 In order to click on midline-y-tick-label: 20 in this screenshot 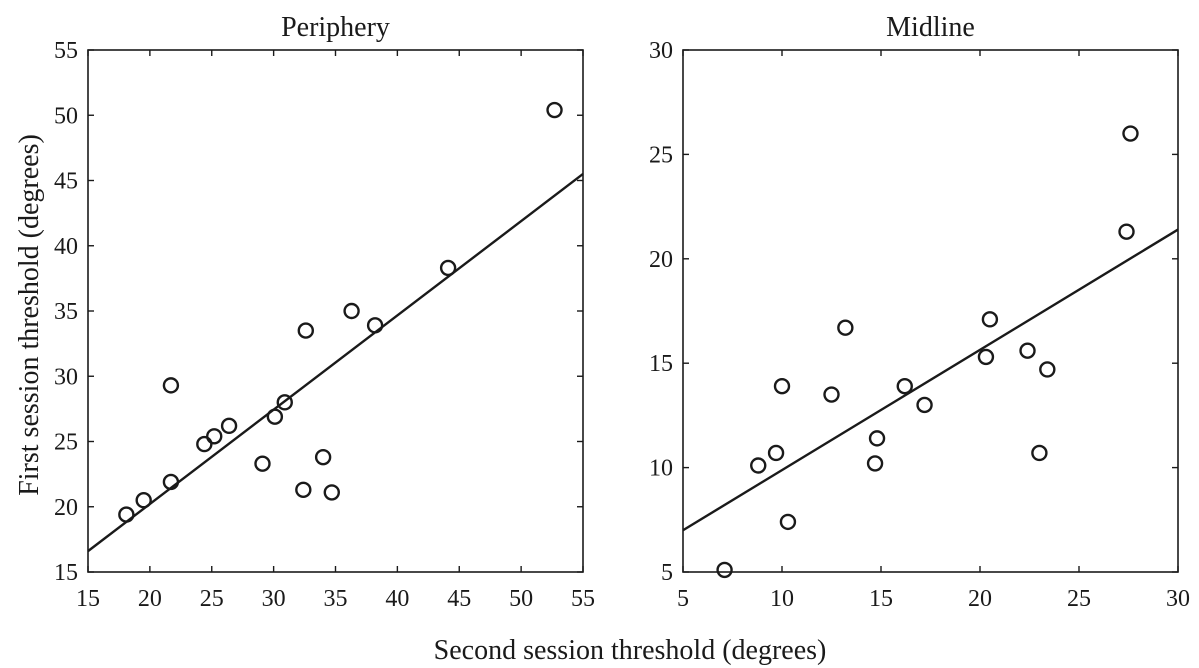, I will do `click(661, 260)`.